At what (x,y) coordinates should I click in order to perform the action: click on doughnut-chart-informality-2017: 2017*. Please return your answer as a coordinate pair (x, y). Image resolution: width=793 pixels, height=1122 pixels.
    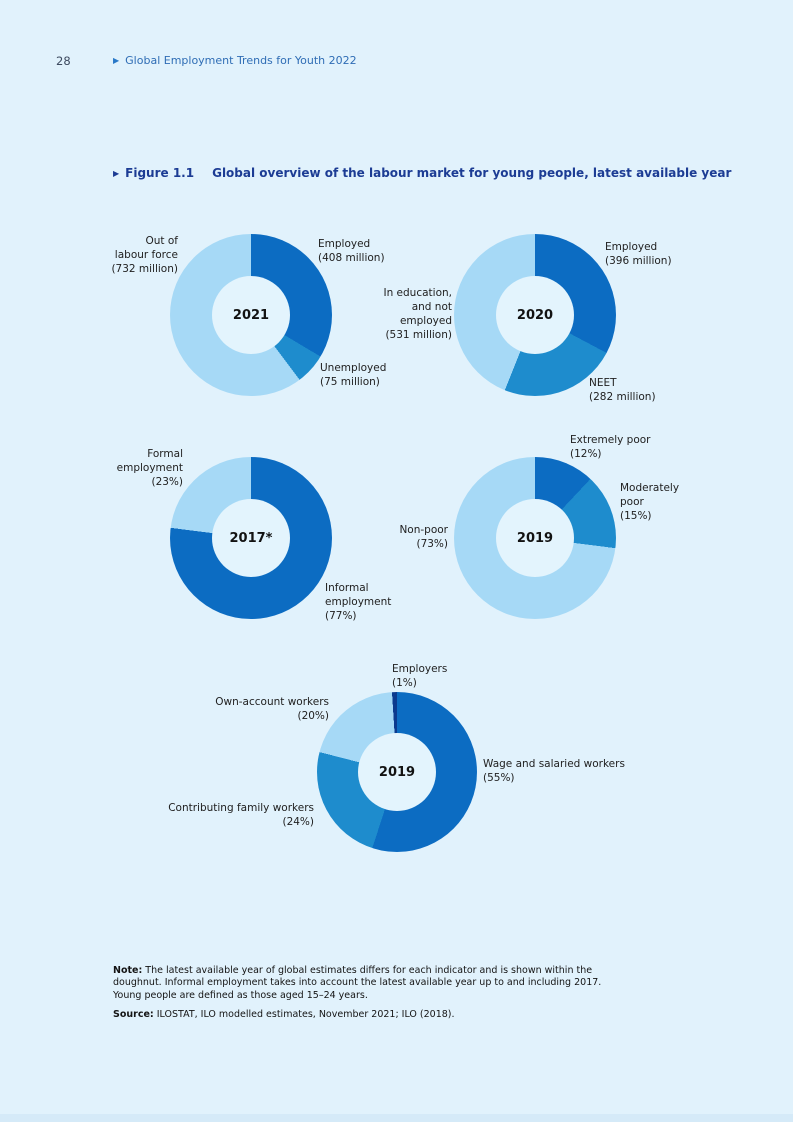
    Looking at the image, I should click on (251, 538).